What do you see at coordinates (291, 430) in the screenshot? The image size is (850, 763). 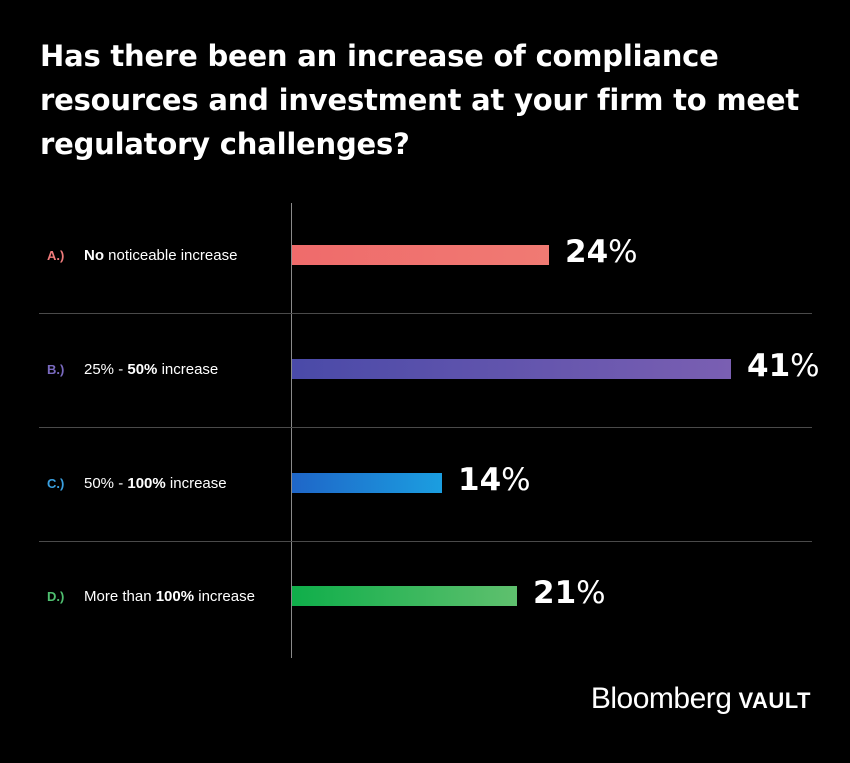 I see `y-axis-line` at bounding box center [291, 430].